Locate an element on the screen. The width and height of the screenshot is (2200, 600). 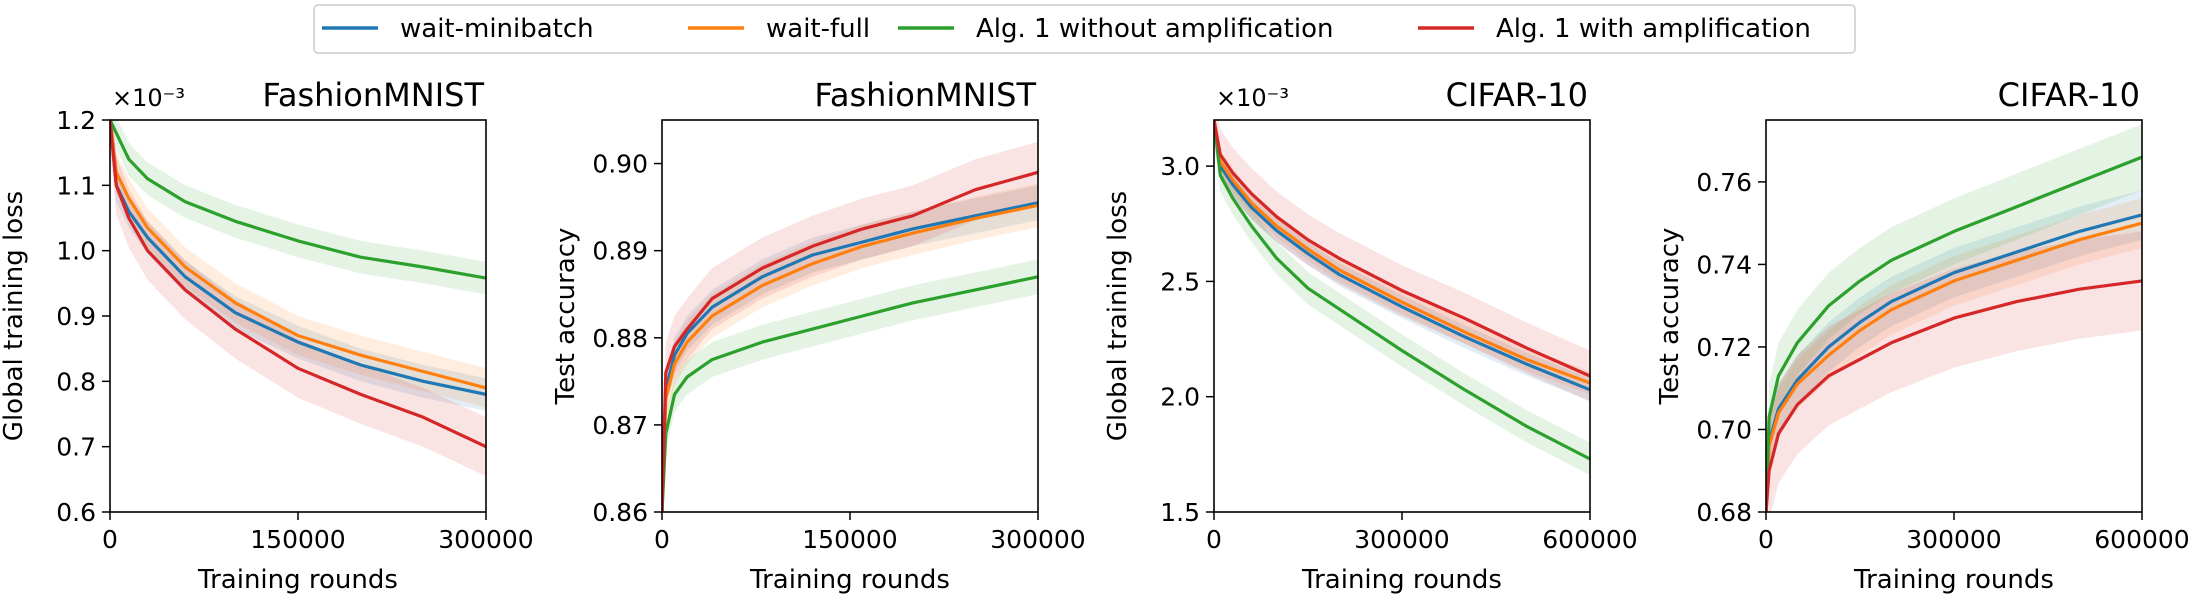
y-tick-label: 0.6 is located at coordinates (76, 512).